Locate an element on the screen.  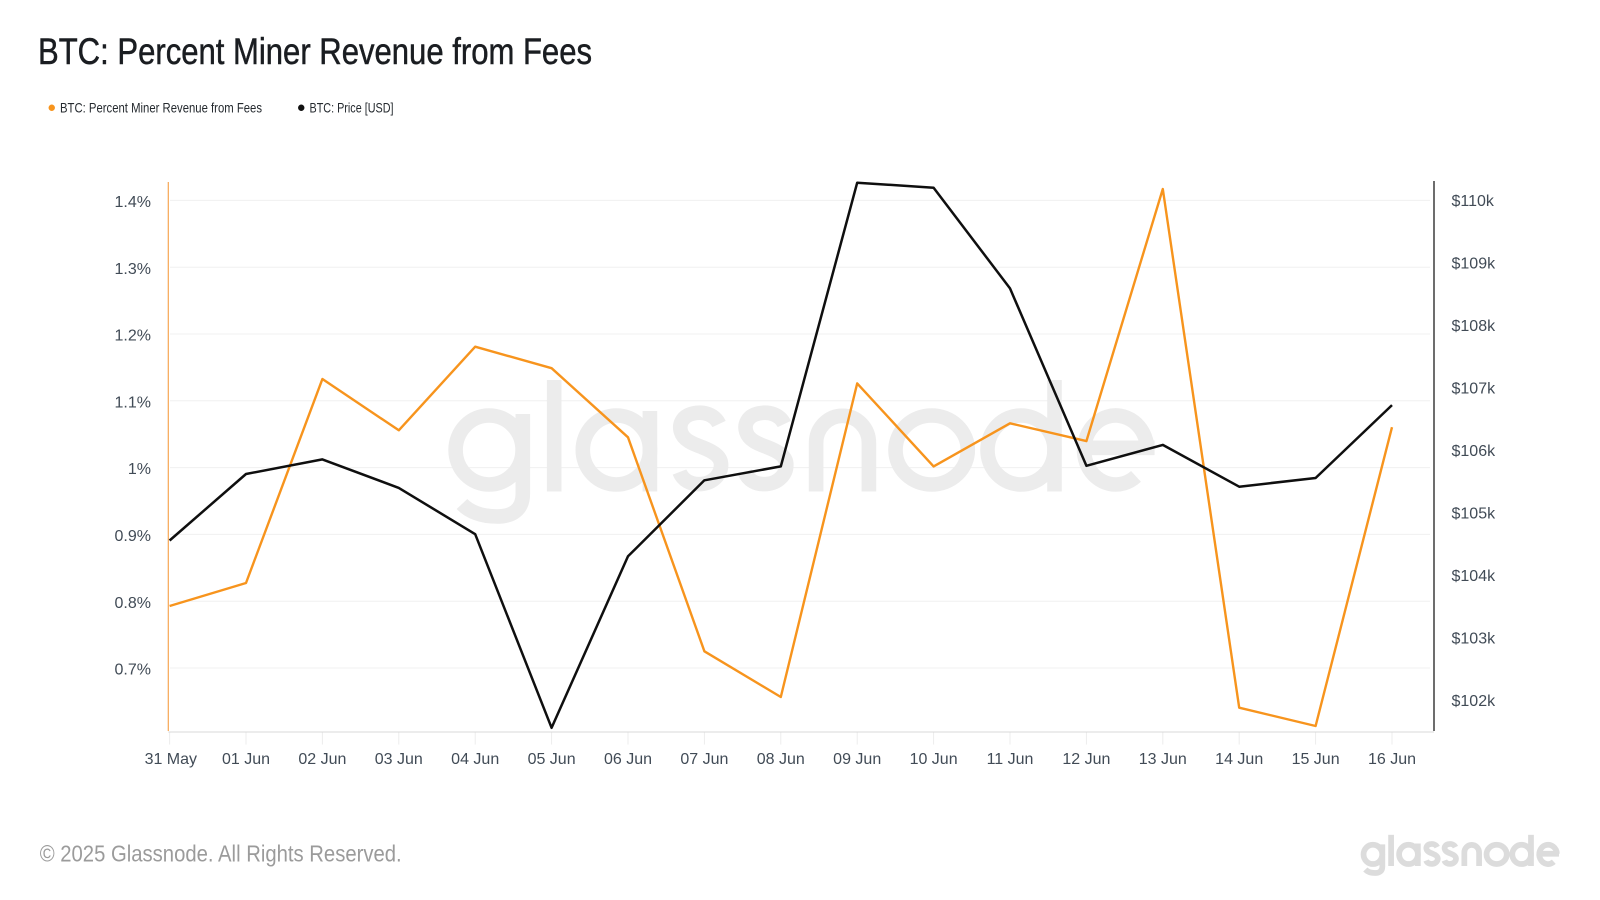
svg-text: 06 Jun is located at coordinates (628, 759).